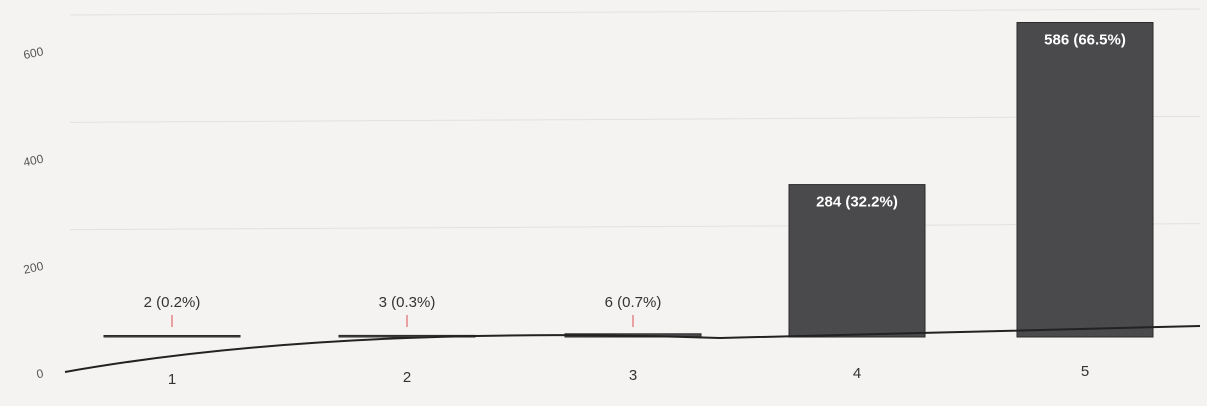  Describe the element at coordinates (33, 212) in the screenshot. I see `y-axis: 0 200 400 600` at that location.